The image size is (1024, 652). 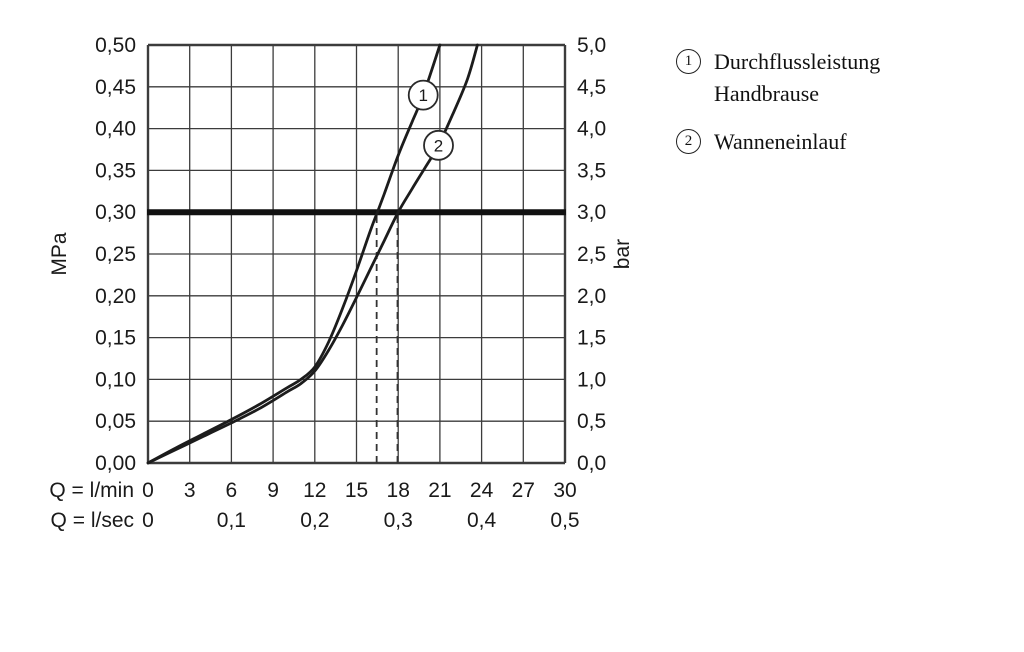 I want to click on x-lmin-tick-label: 30, so click(x=564, y=490).